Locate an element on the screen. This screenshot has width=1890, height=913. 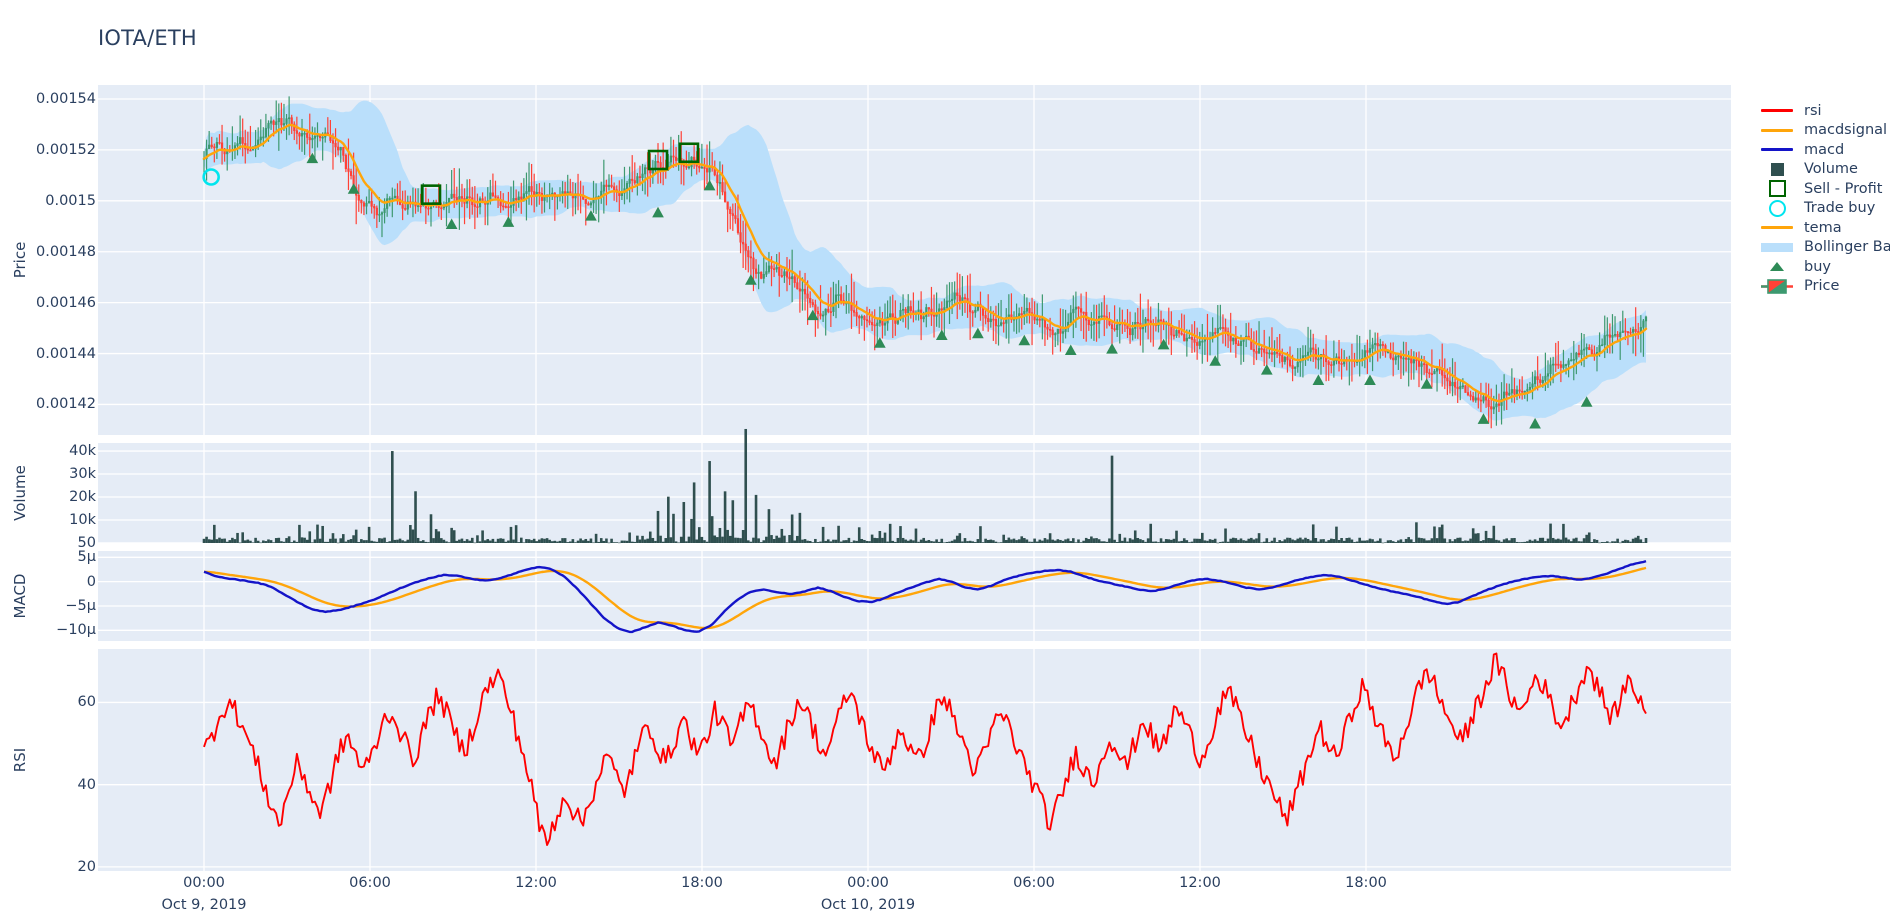
y-axis-tick: −5µ is located at coordinates (80, 605).